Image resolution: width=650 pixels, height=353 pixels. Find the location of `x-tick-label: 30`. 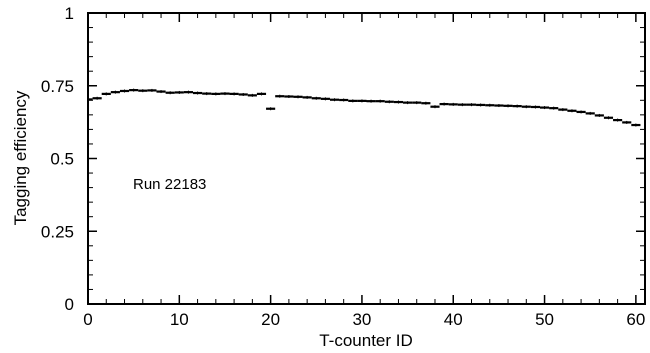

x-tick-label: 30 is located at coordinates (361, 319).